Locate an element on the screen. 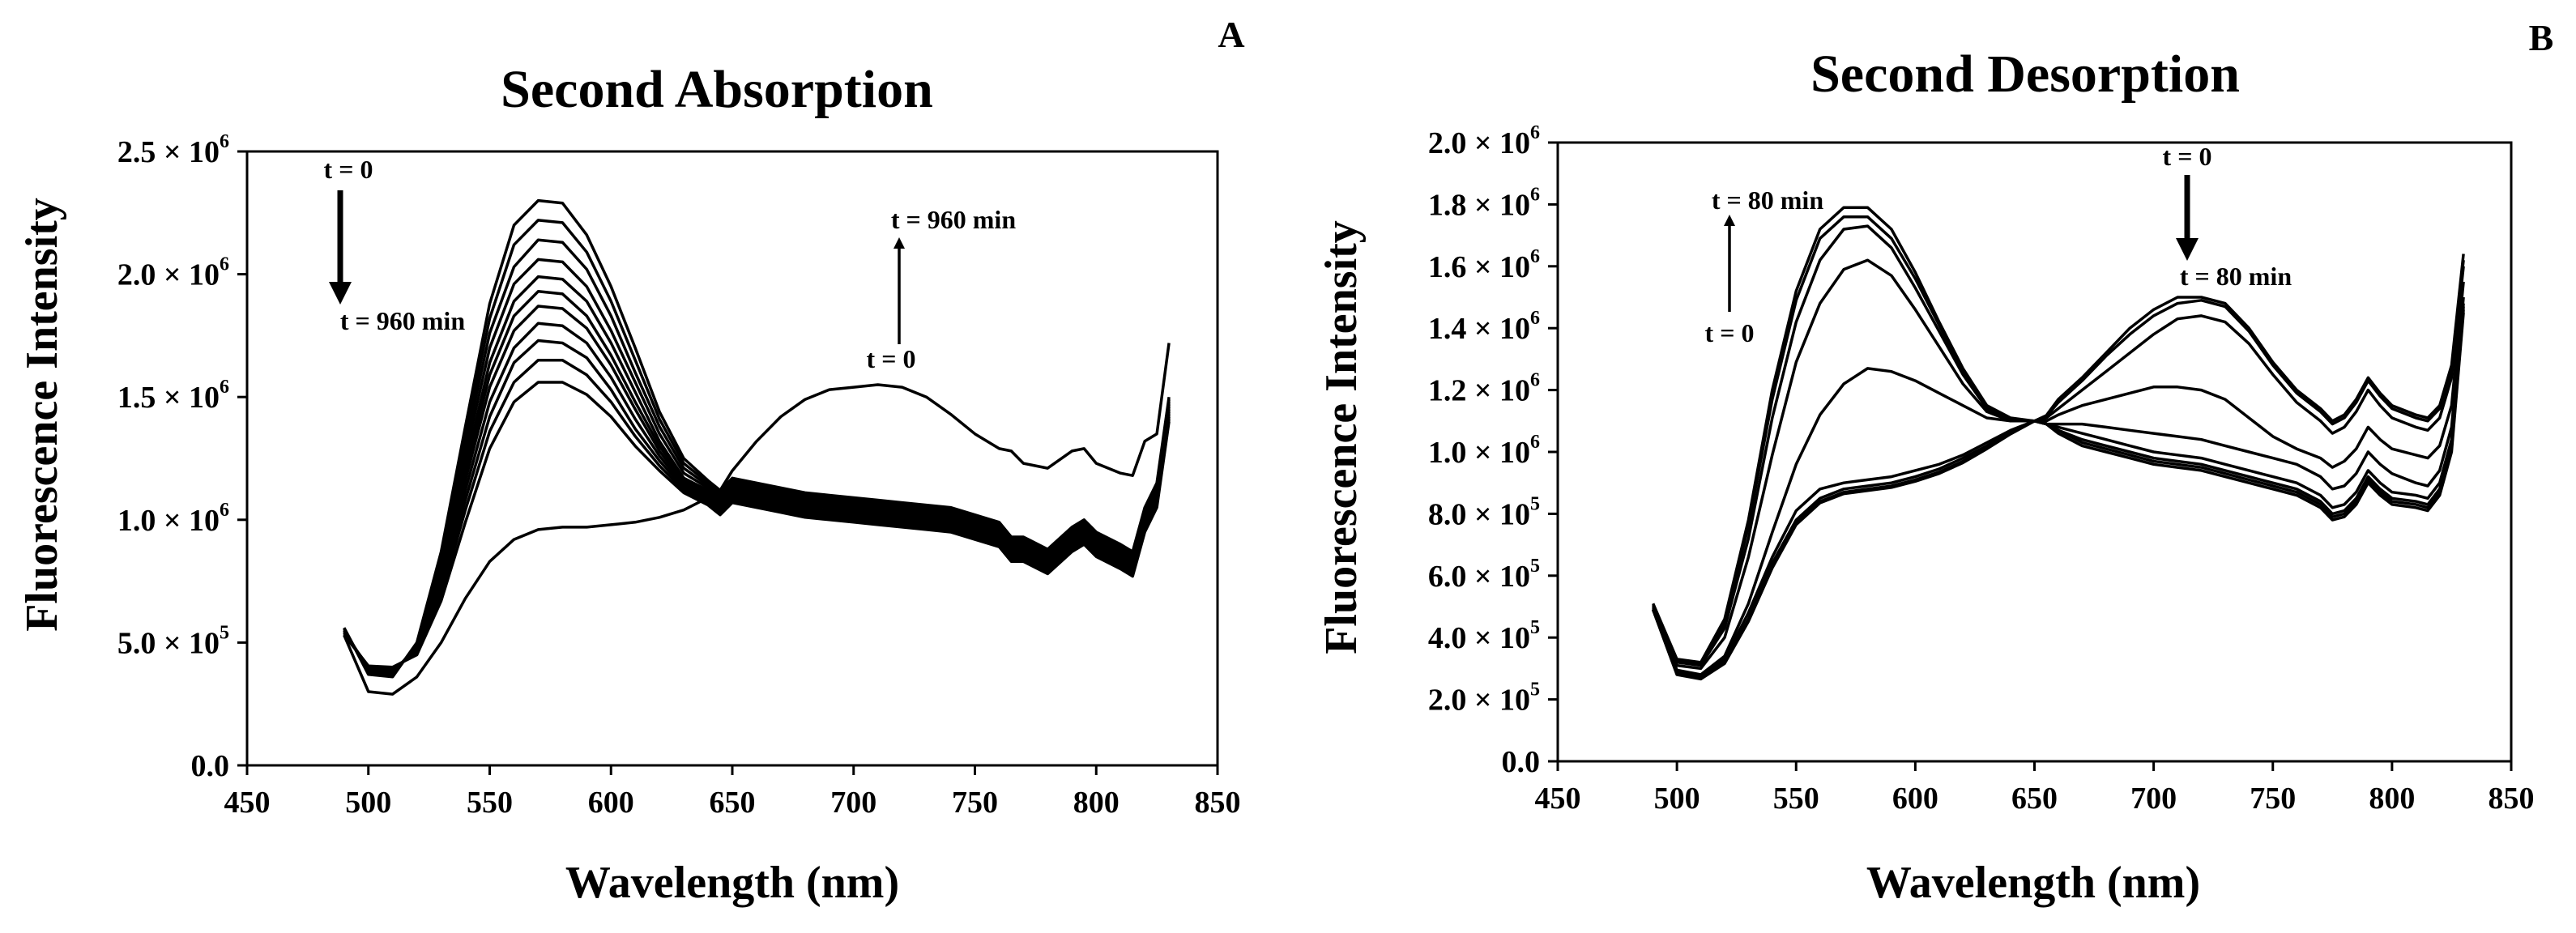 Image resolution: width=2576 pixels, height=933 pixels. annotation-a-left-start: t = 0 is located at coordinates (348, 170).